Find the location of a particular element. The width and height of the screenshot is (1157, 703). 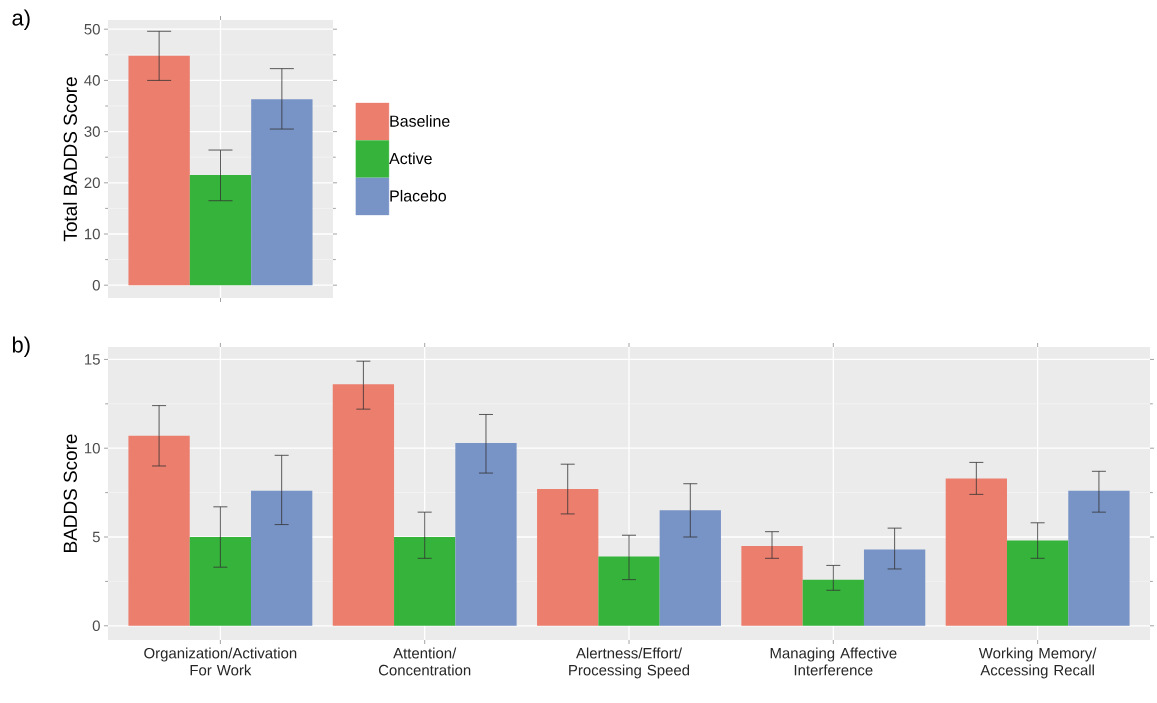

x-tick-label: Alertness/Effort/ Processing Speed is located at coordinates (629, 663).